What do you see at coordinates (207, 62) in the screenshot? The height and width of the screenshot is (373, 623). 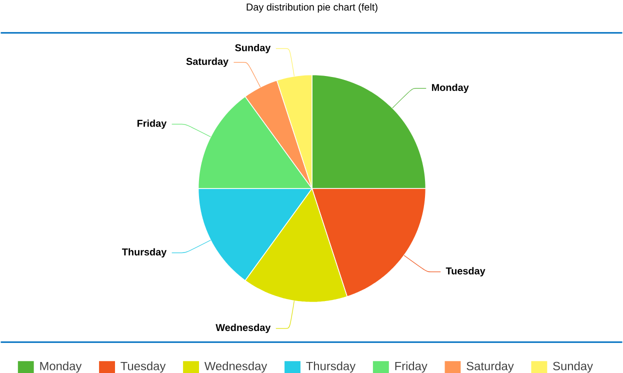 I see `slice-label: Saturday` at bounding box center [207, 62].